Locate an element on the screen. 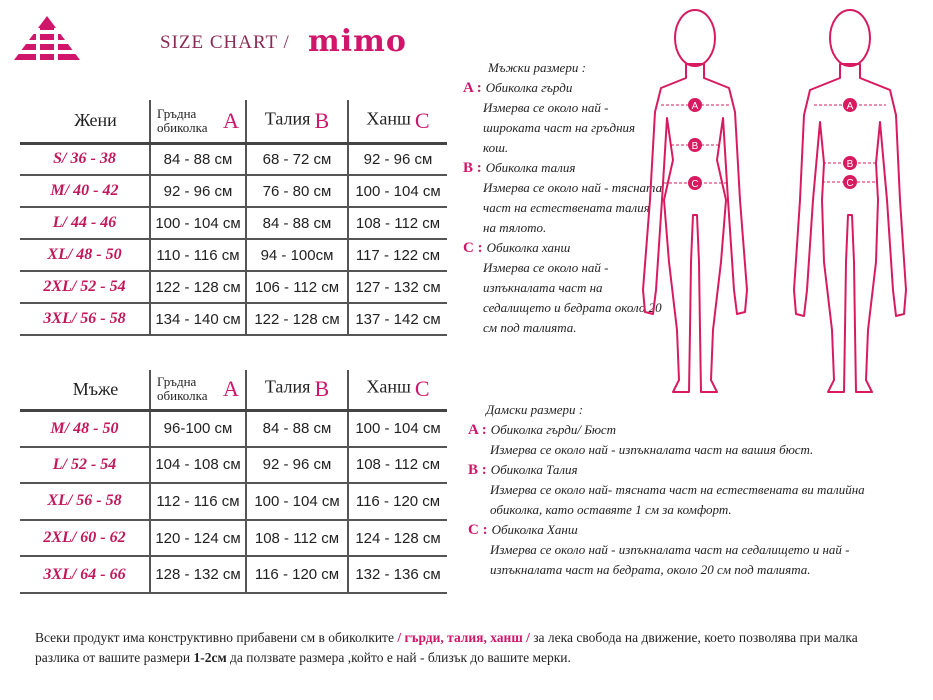  measure-cell: 92 - 96 см is located at coordinates (296, 465).